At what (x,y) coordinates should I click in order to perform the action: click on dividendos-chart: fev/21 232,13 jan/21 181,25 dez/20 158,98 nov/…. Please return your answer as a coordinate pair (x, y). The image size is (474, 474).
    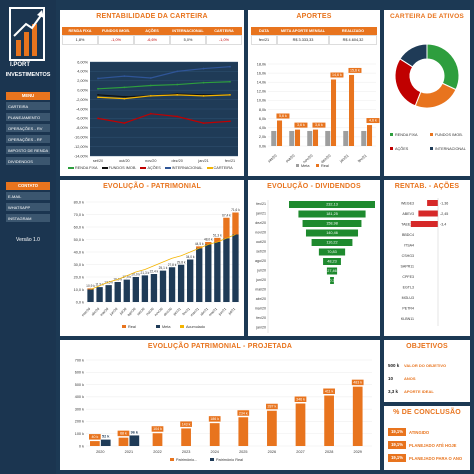
    Looking at the image, I should click on (315, 266).